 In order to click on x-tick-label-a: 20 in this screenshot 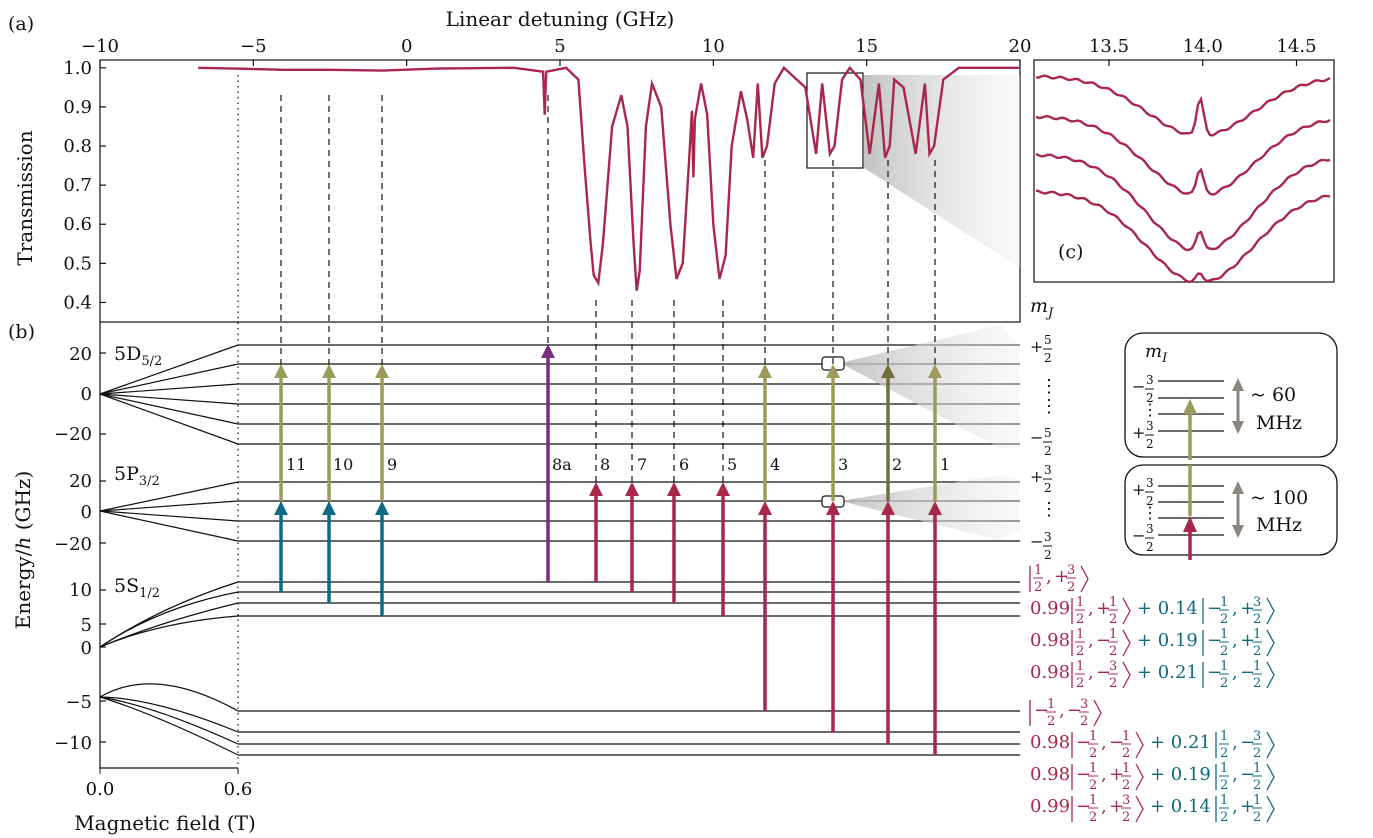, I will do `click(1020, 46)`.